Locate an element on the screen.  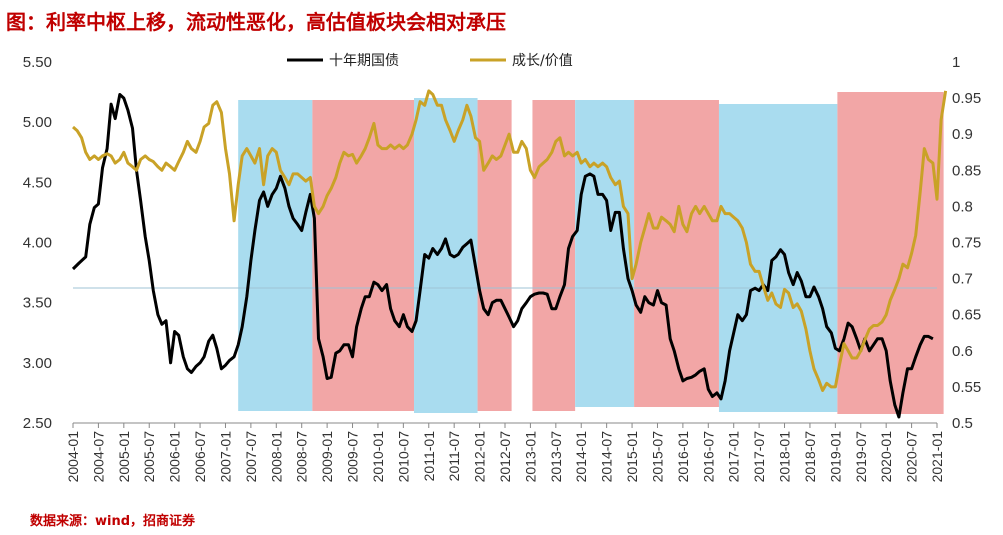
left-tick-label: 3.50 is located at coordinates (37, 303).